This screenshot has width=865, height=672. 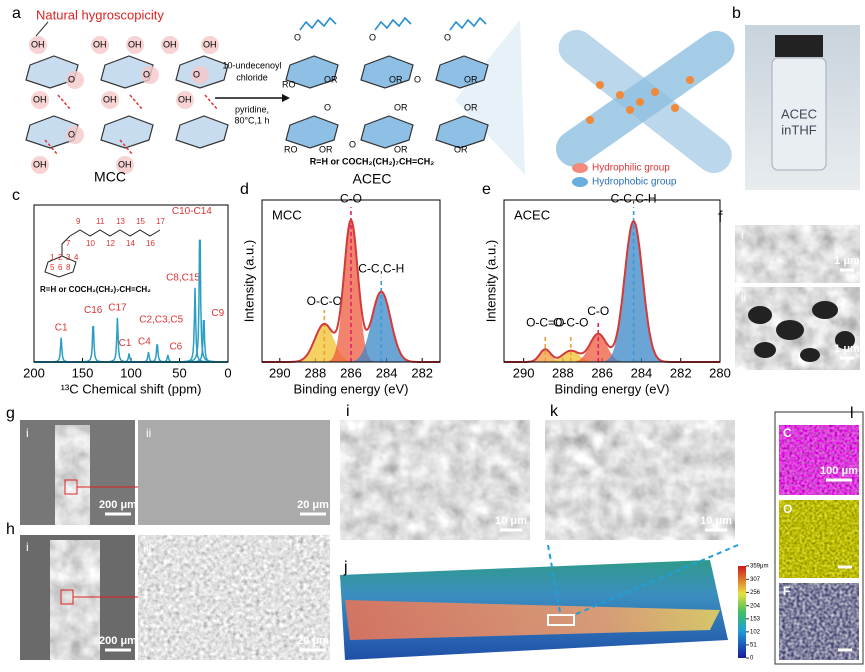 What do you see at coordinates (102, 253) in the screenshot?
I see `structure` at bounding box center [102, 253].